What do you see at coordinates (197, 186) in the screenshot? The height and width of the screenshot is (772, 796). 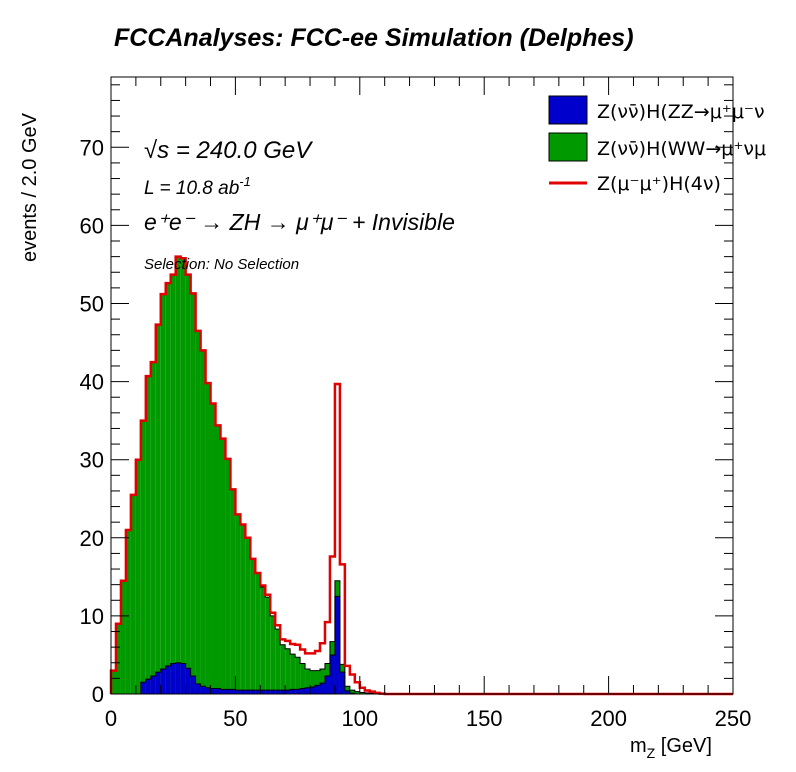 I see `luminosity-annotation: L = 10.8 ab-1` at bounding box center [197, 186].